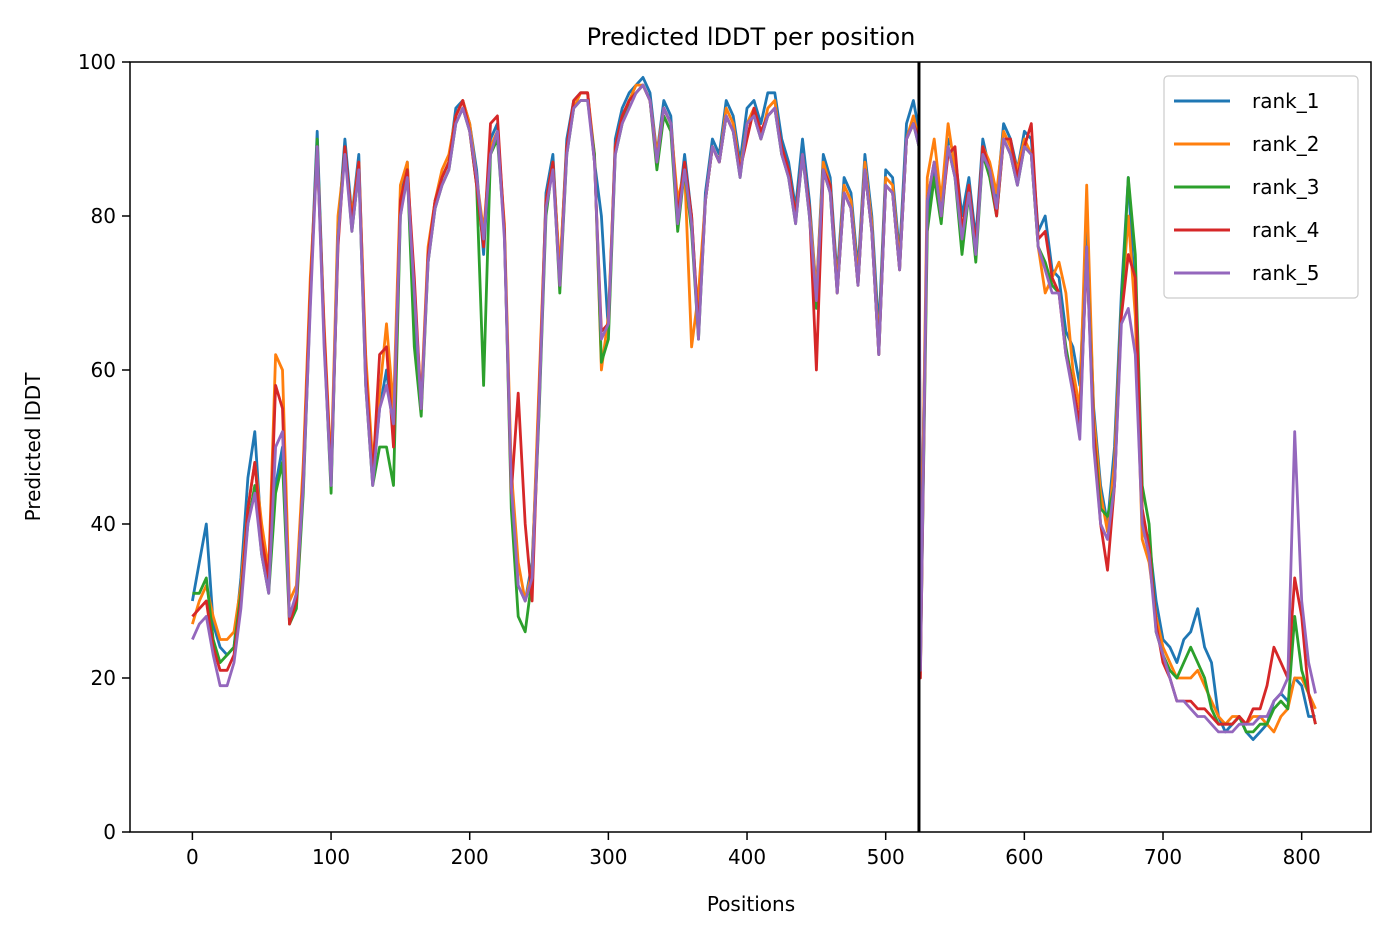 This screenshot has width=1391, height=939. What do you see at coordinates (747, 857) in the screenshot?
I see `x-tick-label: 400` at bounding box center [747, 857].